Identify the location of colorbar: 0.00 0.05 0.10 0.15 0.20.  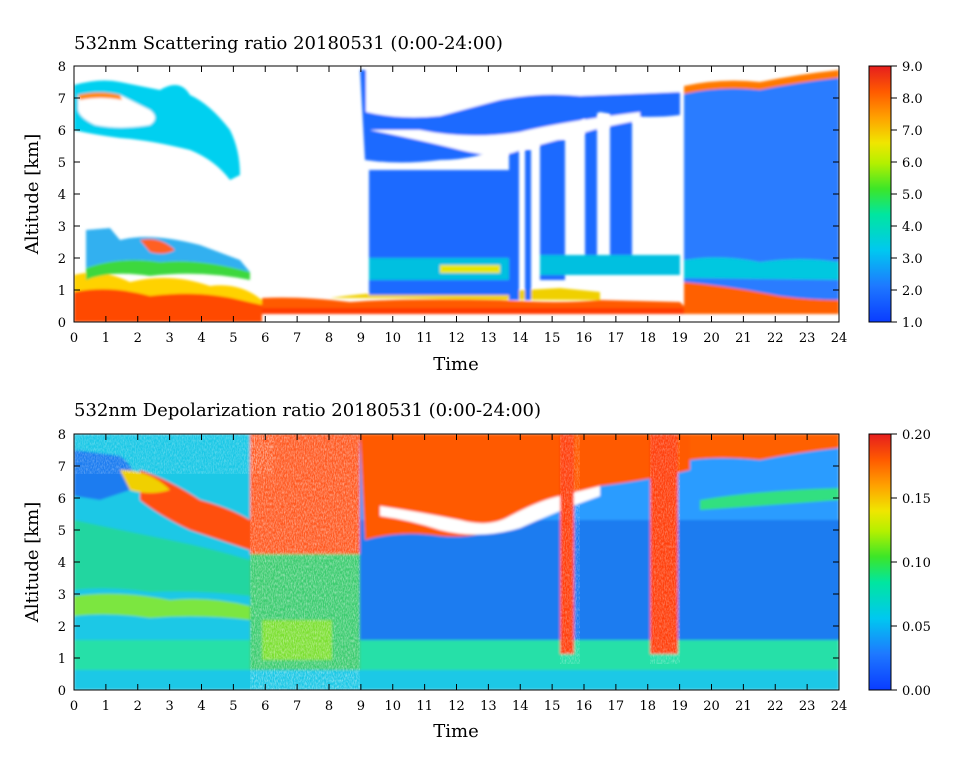
(899, 563).